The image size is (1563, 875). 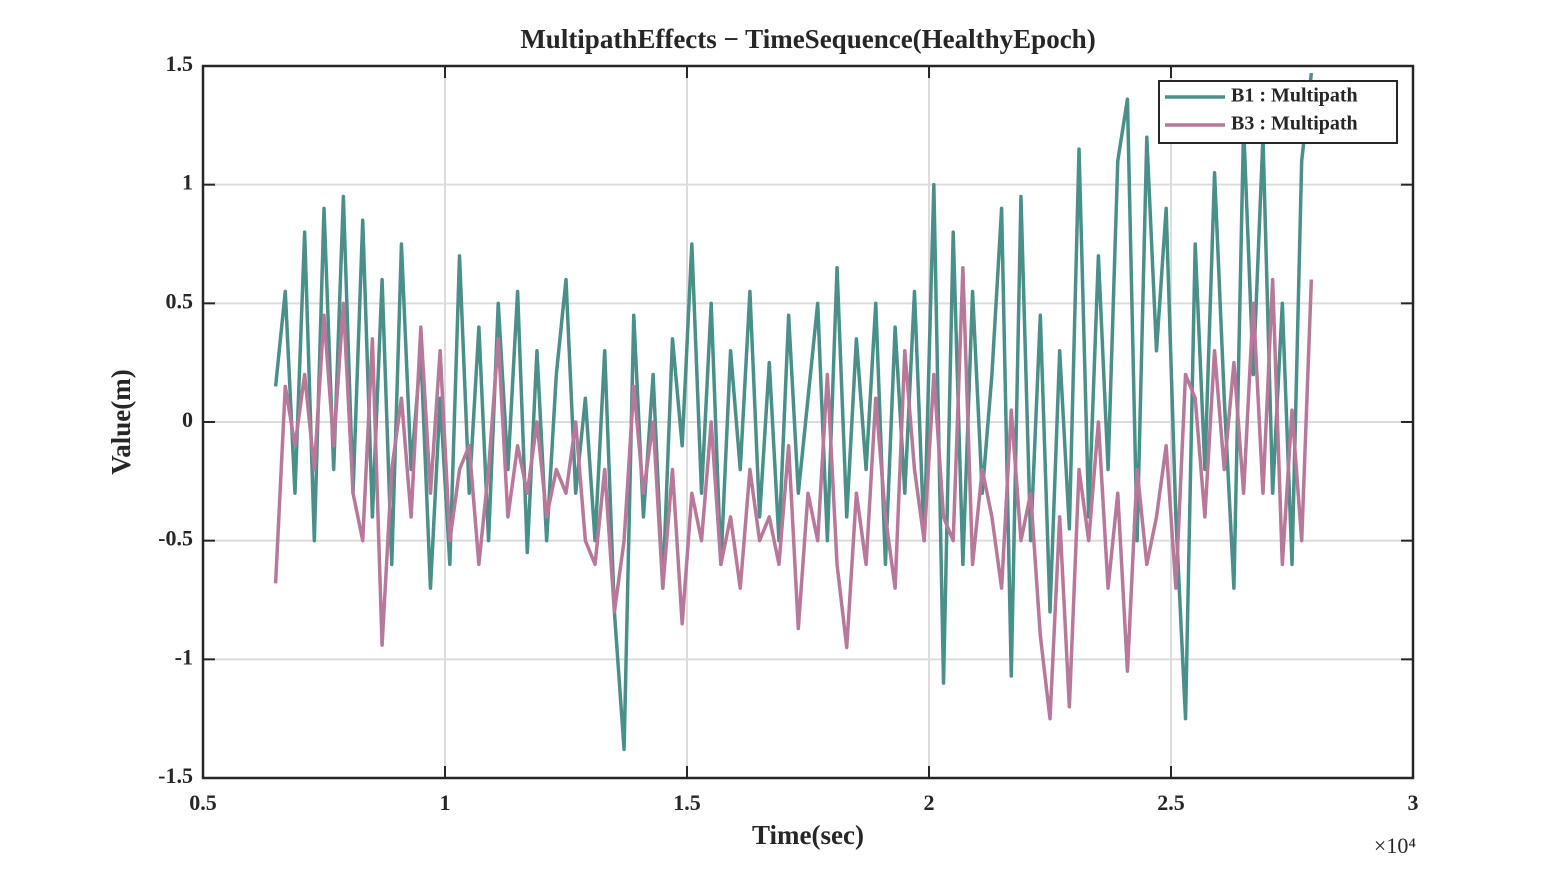 What do you see at coordinates (808, 835) in the screenshot?
I see `x-axis-label: Time(sec)` at bounding box center [808, 835].